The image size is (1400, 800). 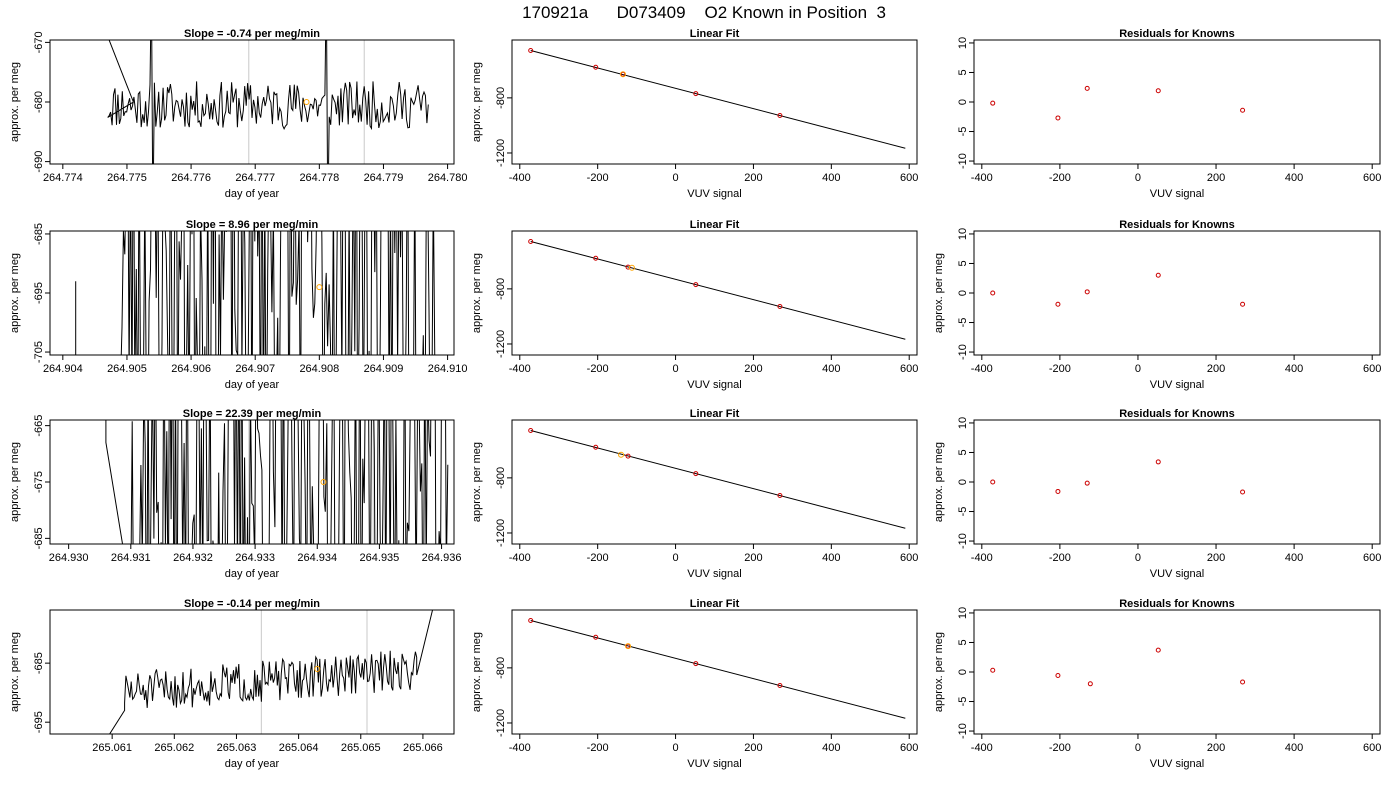 I want to click on panel-title: Slope = 8.96 per meg/min, so click(x=252, y=225).